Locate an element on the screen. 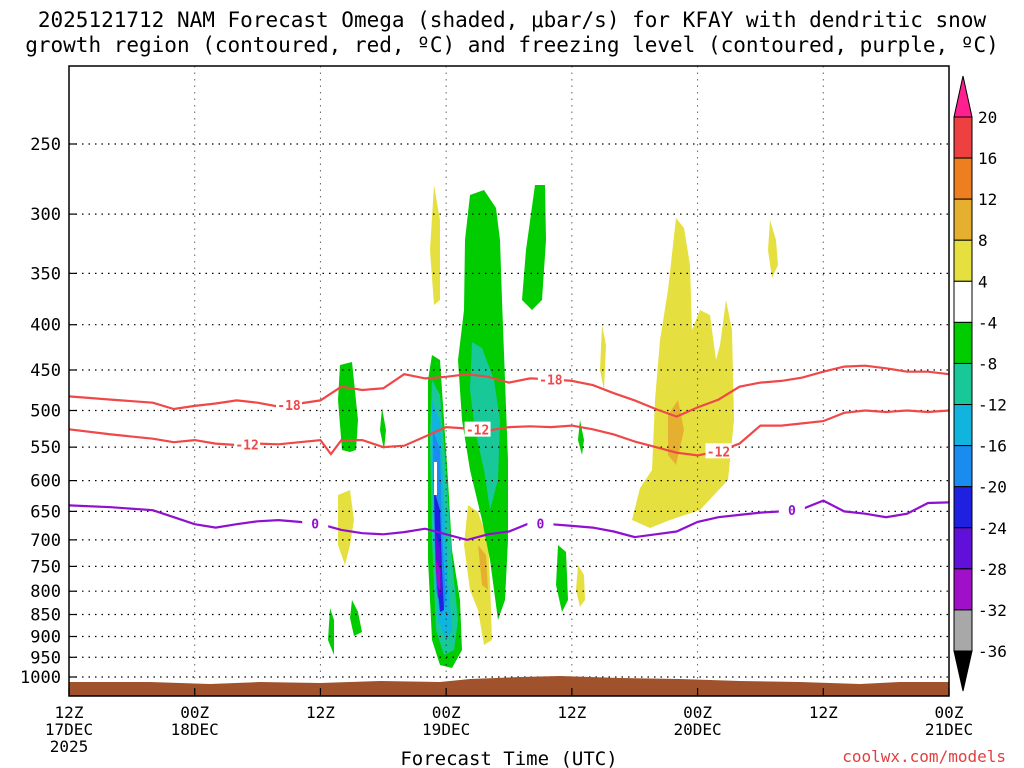 This screenshot has width=1024, height=768. colorbar-label-8: -16 is located at coordinates (992, 446).